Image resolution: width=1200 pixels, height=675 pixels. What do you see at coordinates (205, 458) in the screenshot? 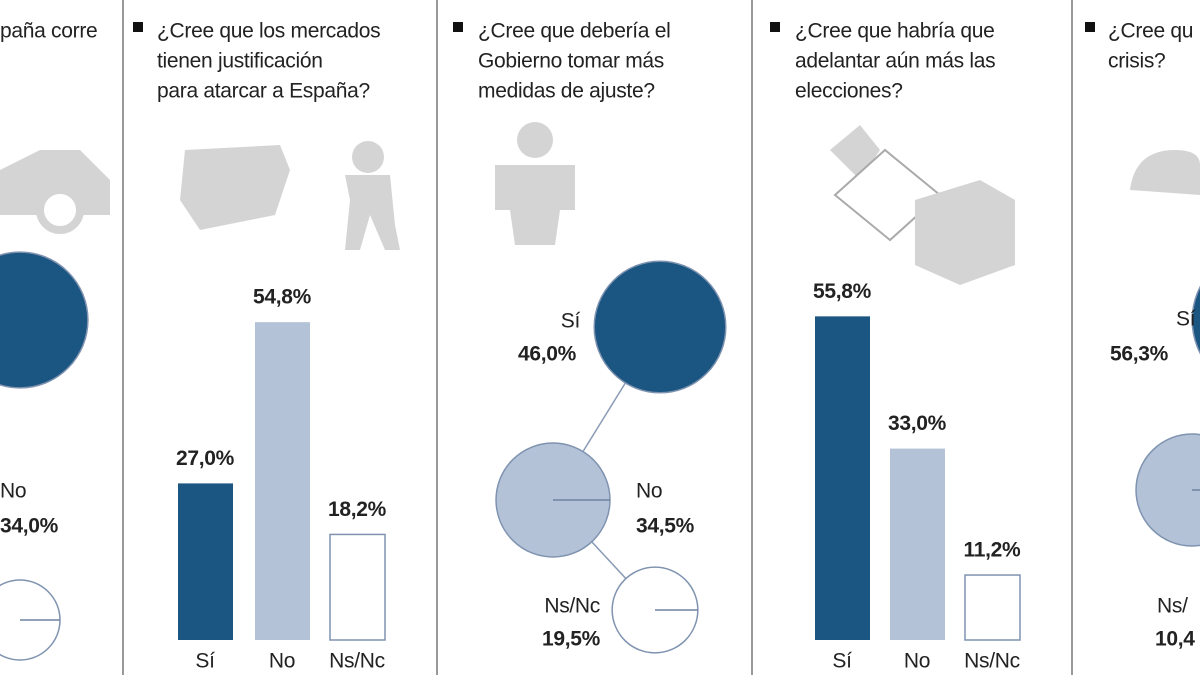
I see `value-label: 27,0%` at bounding box center [205, 458].